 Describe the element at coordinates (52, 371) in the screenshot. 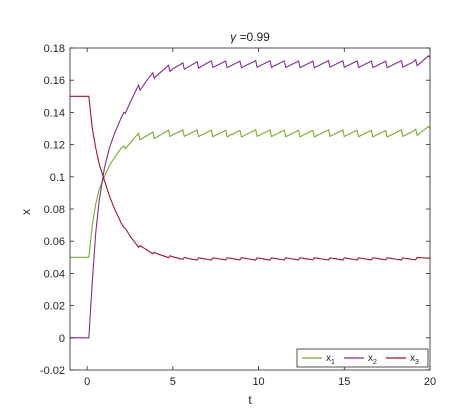

I see `y-tick-label: -0.02` at that location.